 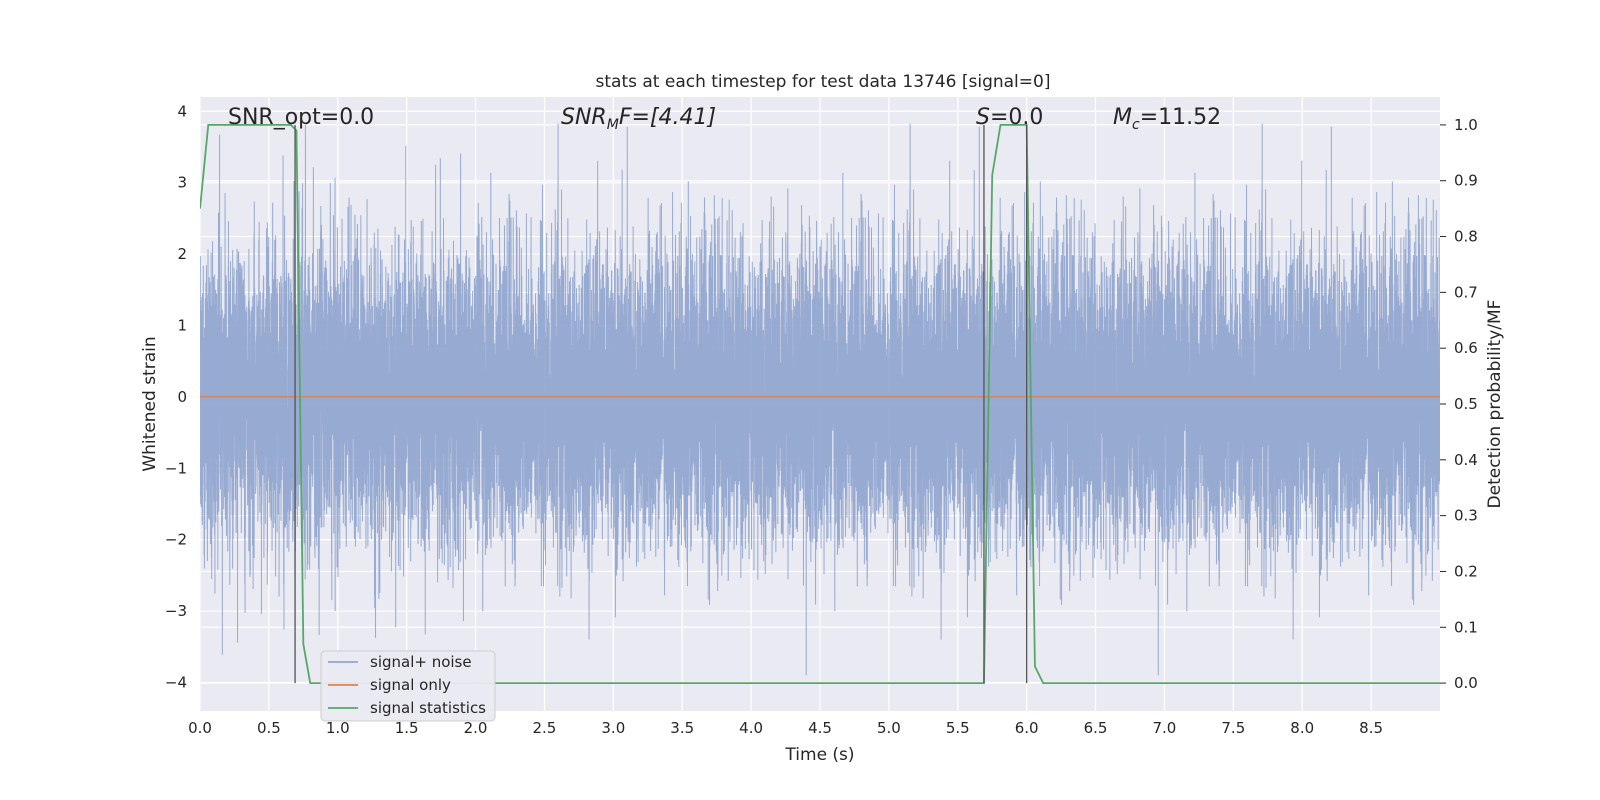 What do you see at coordinates (545, 728) in the screenshot?
I see `x-tick-label: 2.5` at bounding box center [545, 728].